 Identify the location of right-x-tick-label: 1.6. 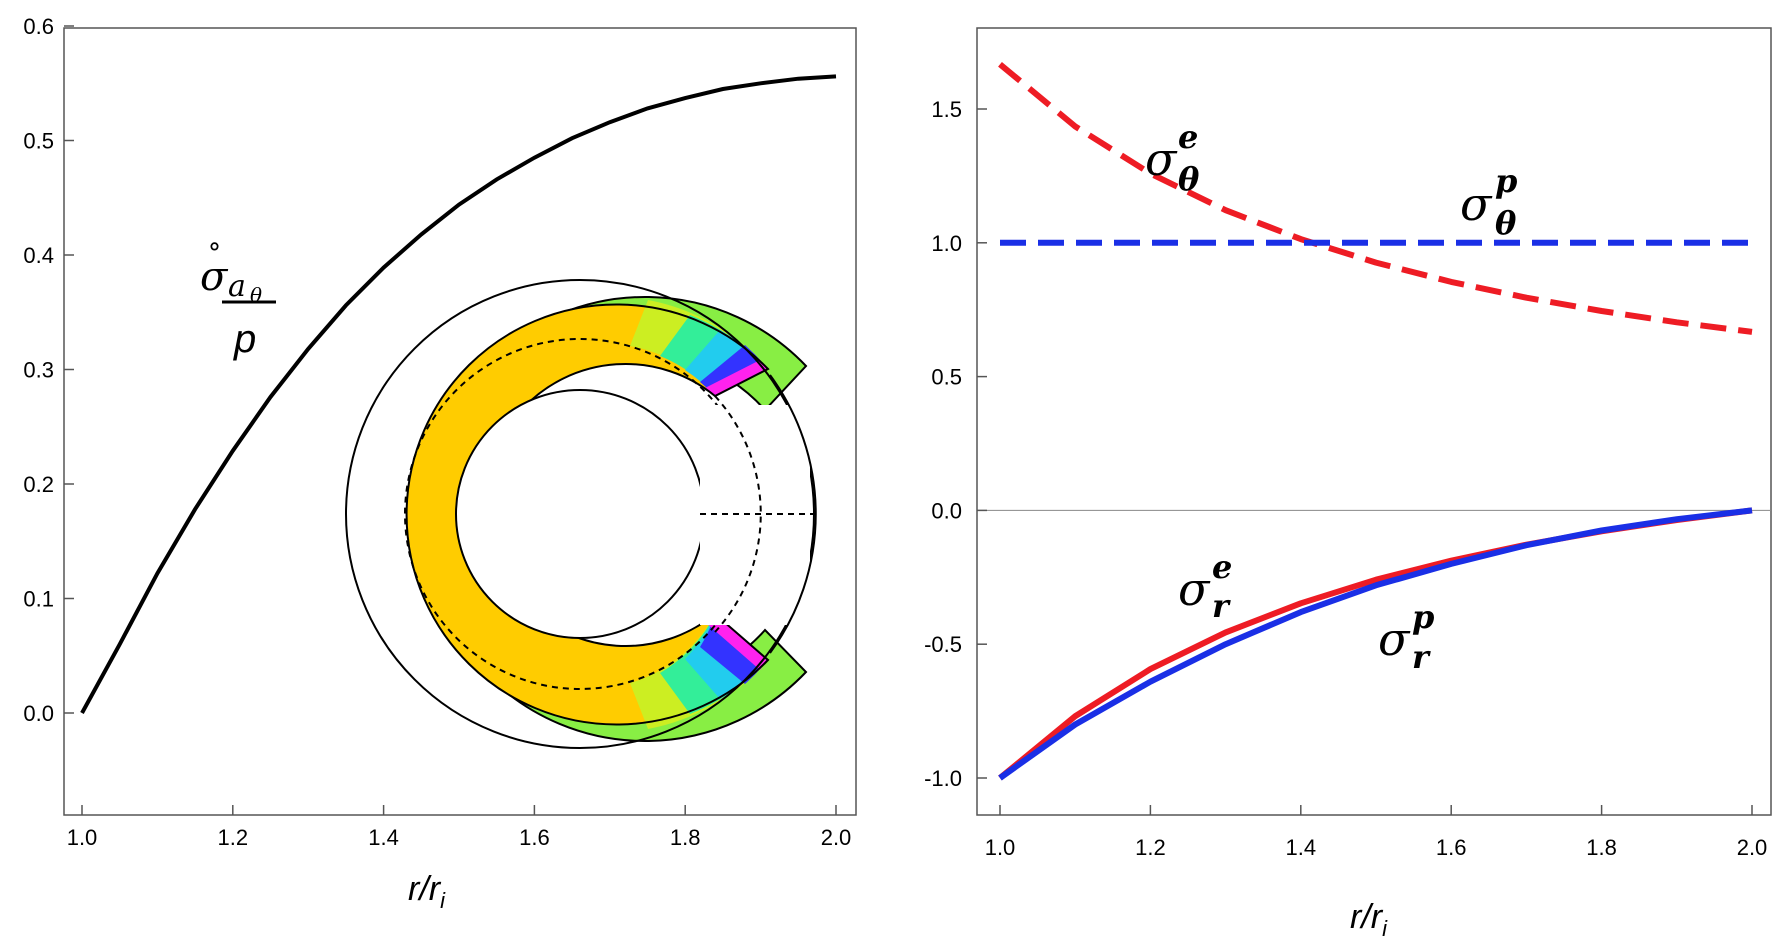
(1451, 847).